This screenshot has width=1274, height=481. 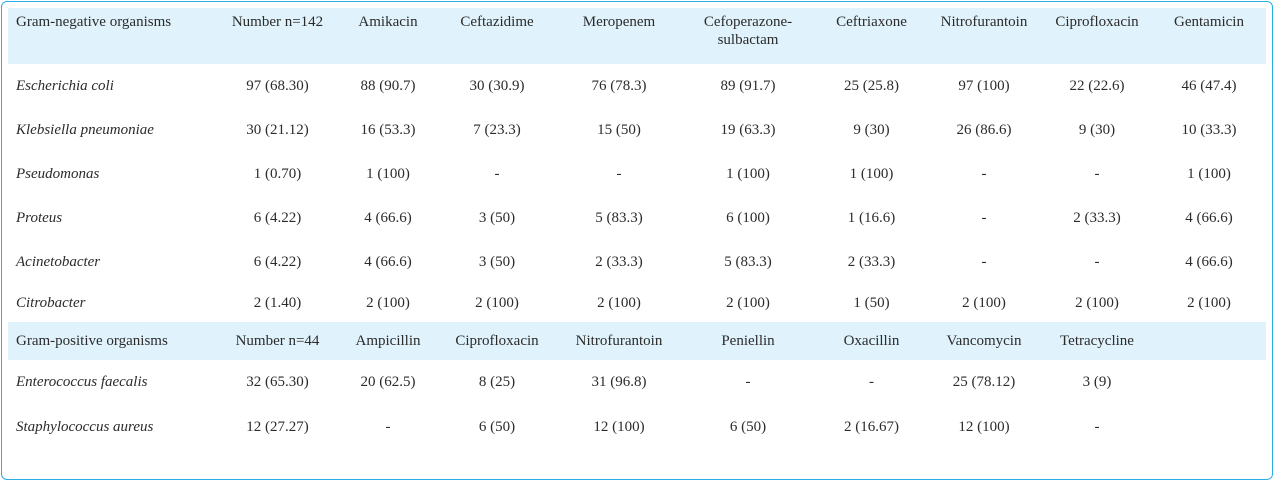 I want to click on organism-name: Enterococcus faecalis, so click(x=82, y=382).